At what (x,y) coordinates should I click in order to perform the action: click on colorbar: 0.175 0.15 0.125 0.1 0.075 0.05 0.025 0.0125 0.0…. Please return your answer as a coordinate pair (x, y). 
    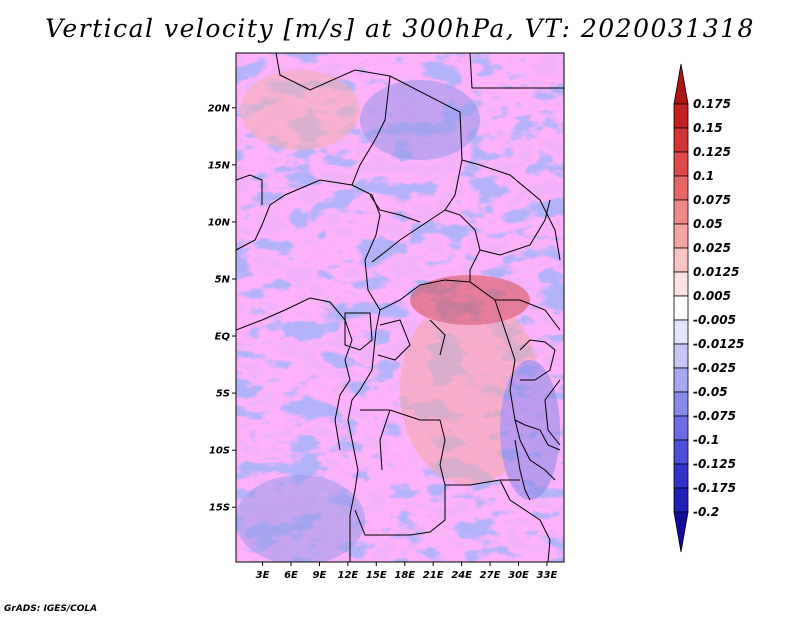
    Looking at the image, I should click on (708, 308).